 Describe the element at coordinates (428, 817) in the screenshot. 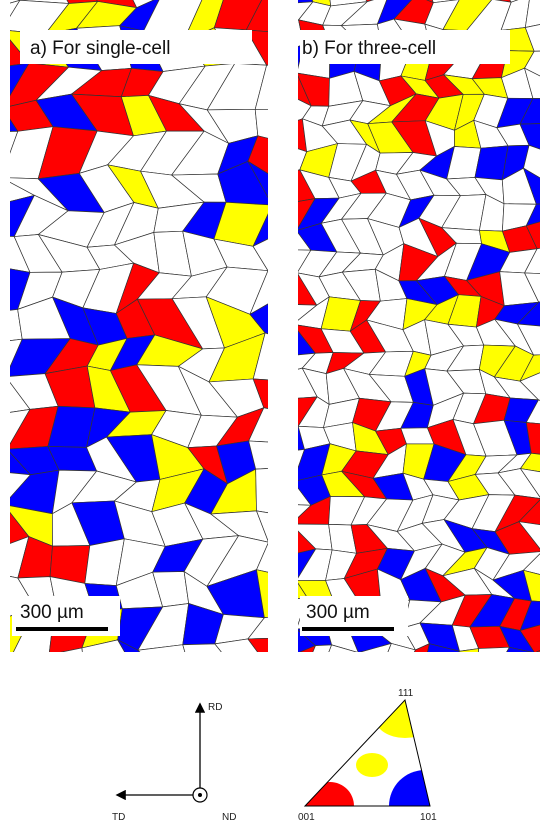

I see `ipf-right: 101` at that location.